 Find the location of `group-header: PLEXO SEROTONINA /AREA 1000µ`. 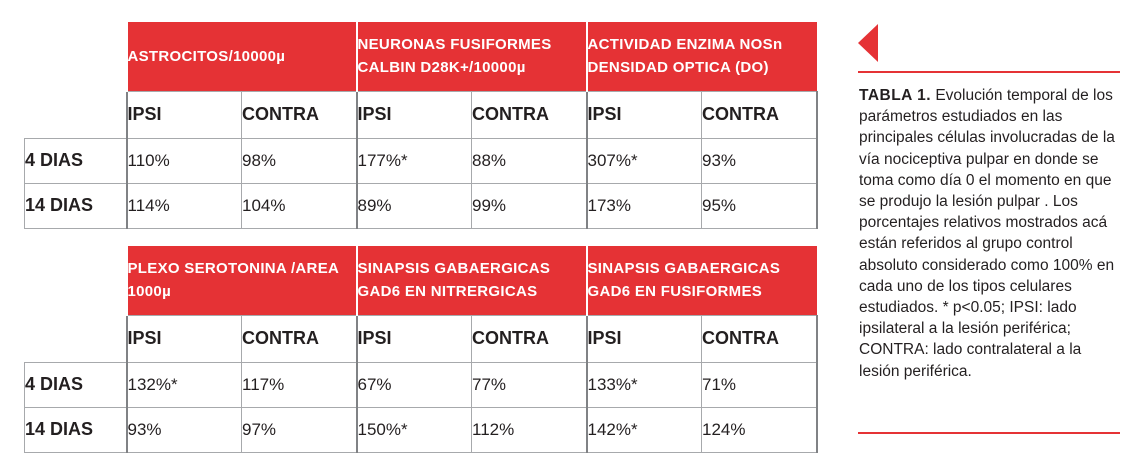

group-header: PLEXO SEROTONINA /AREA 1000µ is located at coordinates (241, 280).